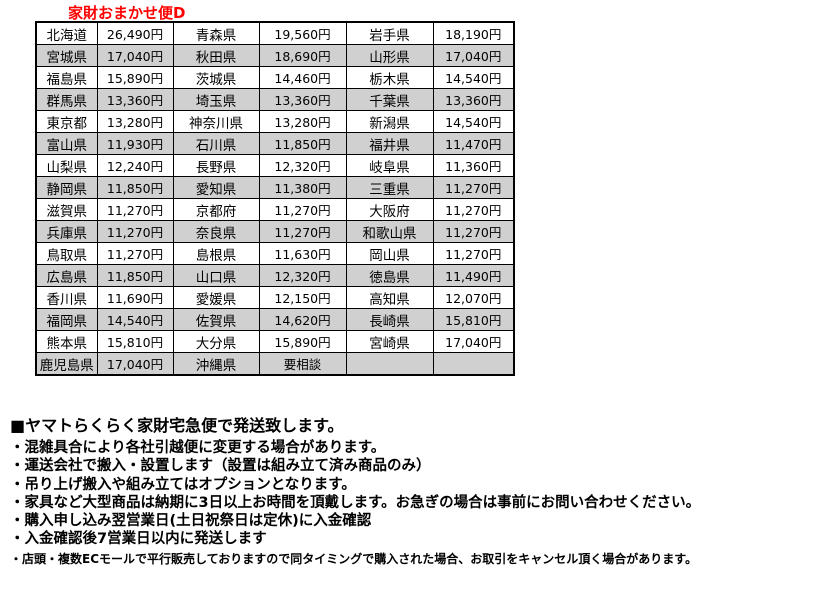  Describe the element at coordinates (473, 275) in the screenshot. I see `price-cell: 11,490円` at that location.